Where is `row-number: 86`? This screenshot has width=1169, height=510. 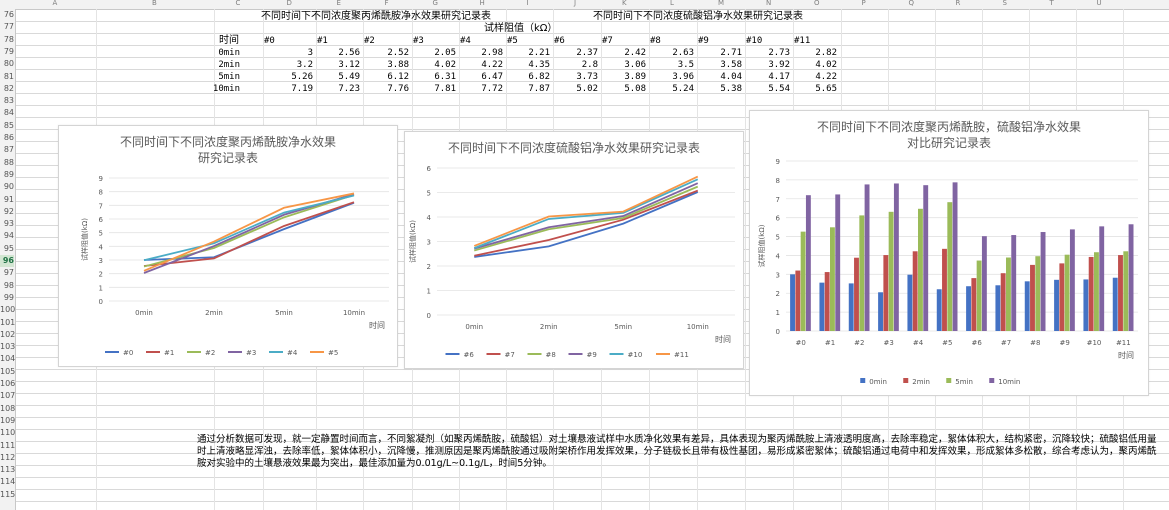
row-number: 86 is located at coordinates (8, 137).